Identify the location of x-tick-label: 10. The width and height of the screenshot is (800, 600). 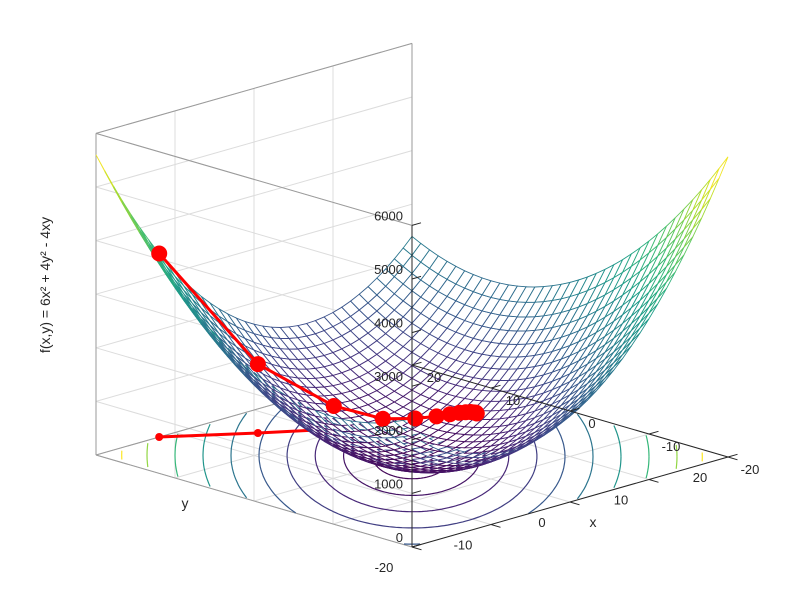
(621, 500).